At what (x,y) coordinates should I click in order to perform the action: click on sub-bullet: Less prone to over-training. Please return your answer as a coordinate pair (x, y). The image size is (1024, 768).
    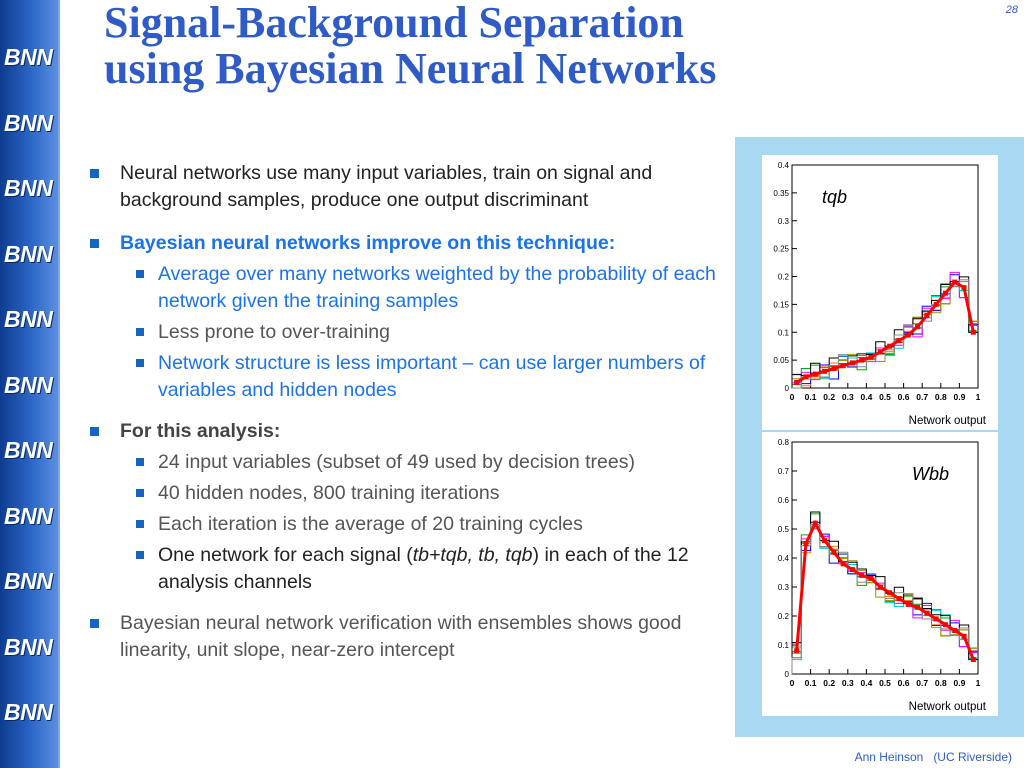
    Looking at the image, I should click on (433, 332).